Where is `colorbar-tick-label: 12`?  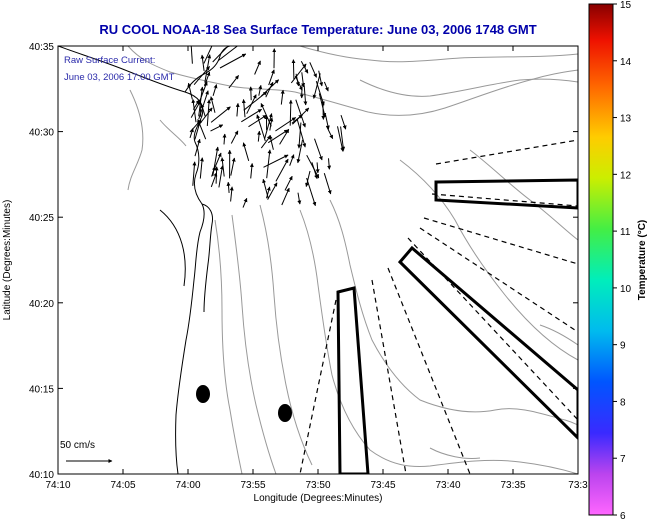
colorbar-tick-label: 12 is located at coordinates (626, 175).